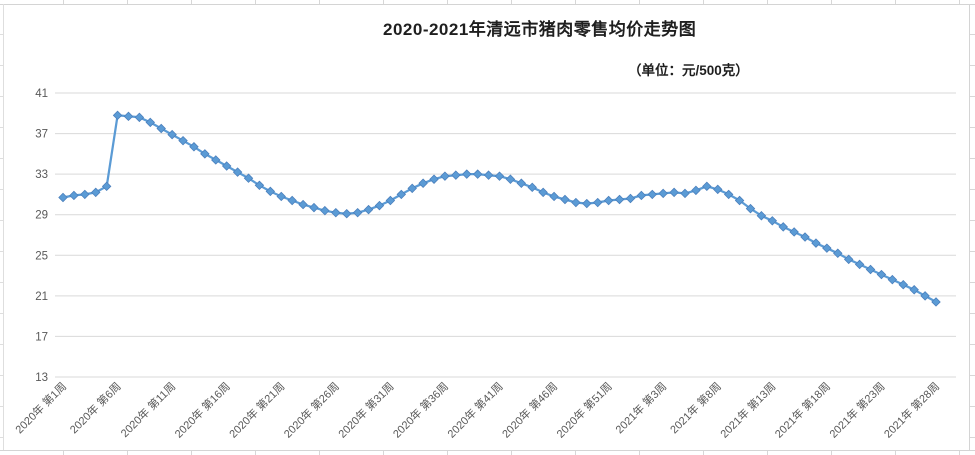 The height and width of the screenshot is (455, 975). Describe the element at coordinates (365, 409) in the screenshot. I see `x-axis-label: 2020年 第31周` at that location.